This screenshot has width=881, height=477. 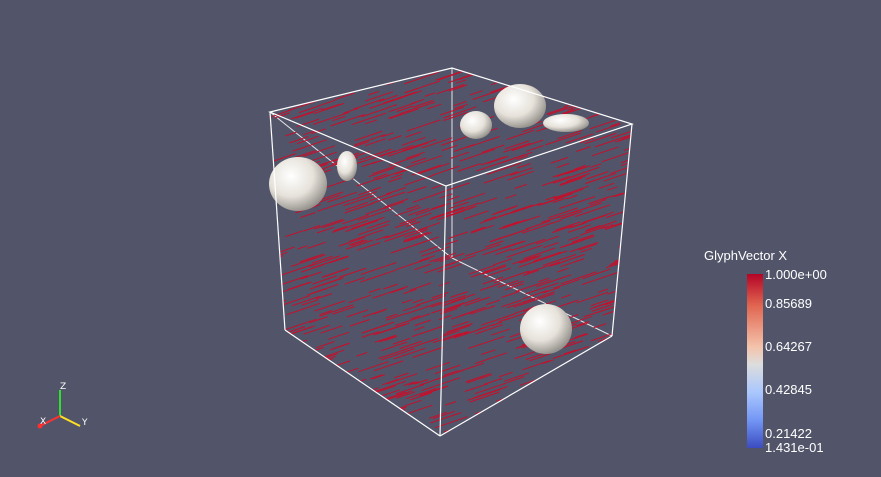 I want to click on color-legend-tick: 0.85689, so click(x=788, y=303).